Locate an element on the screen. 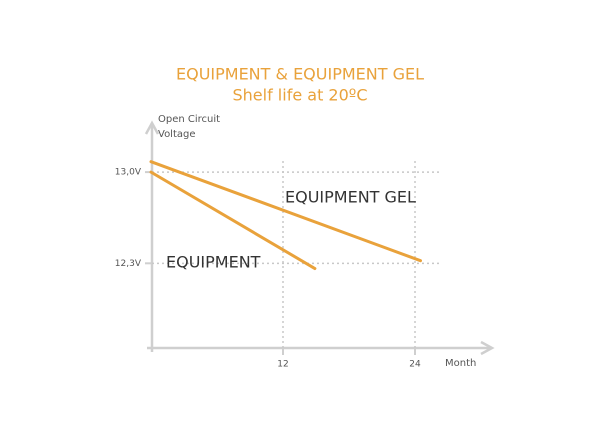  chart-title: EQUIPMENT & EQUIPMENT GEL is located at coordinates (300, 74).